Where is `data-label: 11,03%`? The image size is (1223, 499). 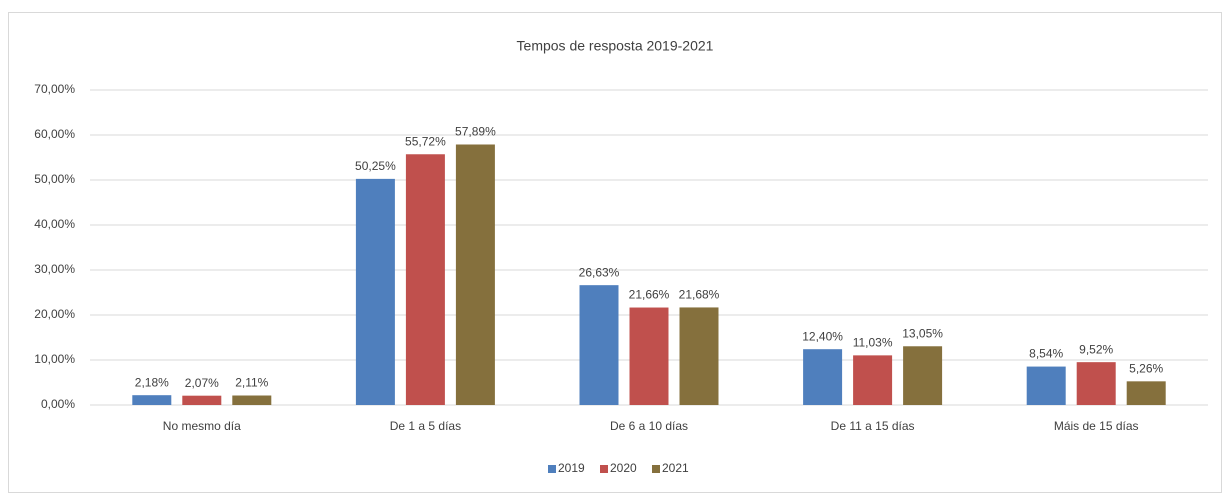 data-label: 11,03% is located at coordinates (873, 343).